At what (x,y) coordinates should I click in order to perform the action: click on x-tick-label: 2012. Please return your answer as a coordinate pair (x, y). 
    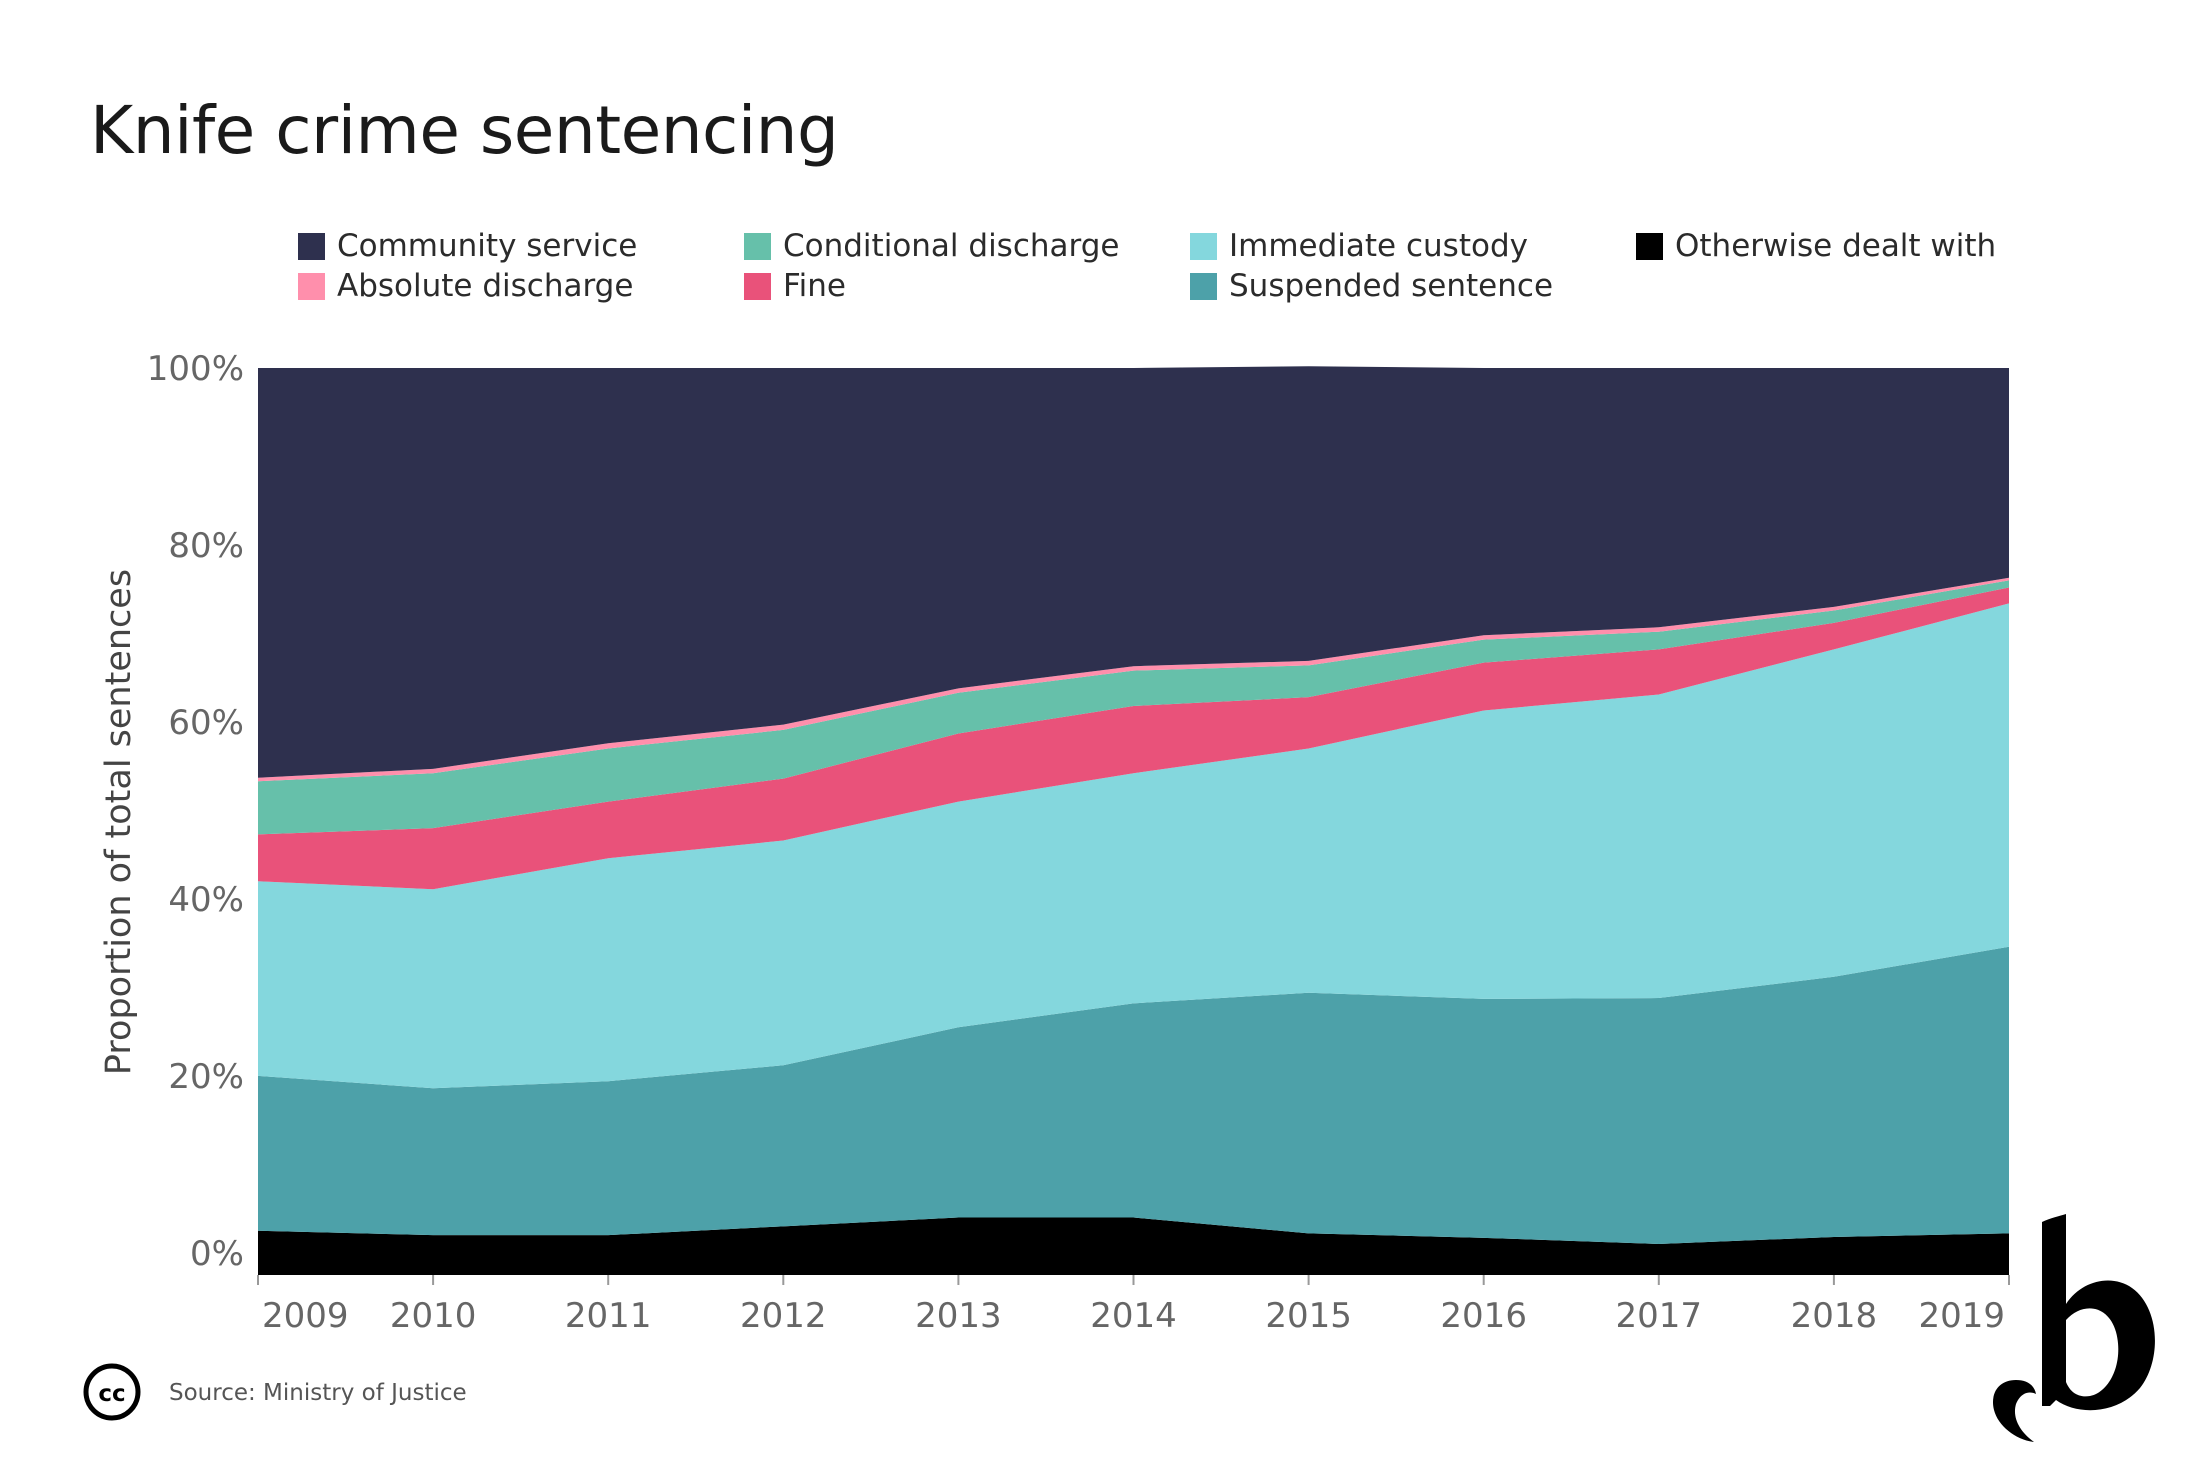
    Looking at the image, I should click on (783, 1316).